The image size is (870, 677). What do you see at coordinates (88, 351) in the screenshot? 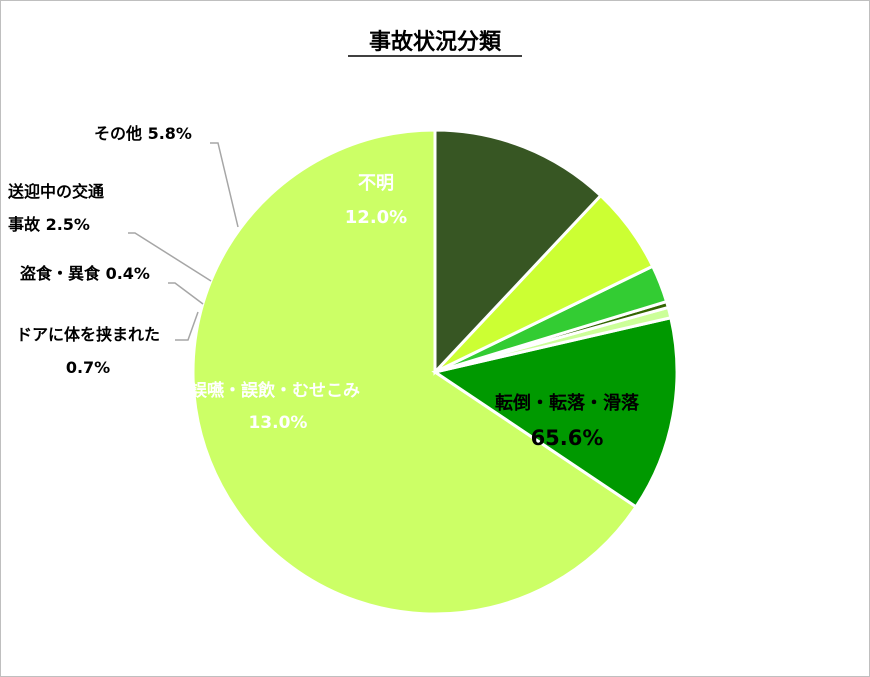
I see `data-label: ドアに体を挟まれた 0.7%` at bounding box center [88, 351].